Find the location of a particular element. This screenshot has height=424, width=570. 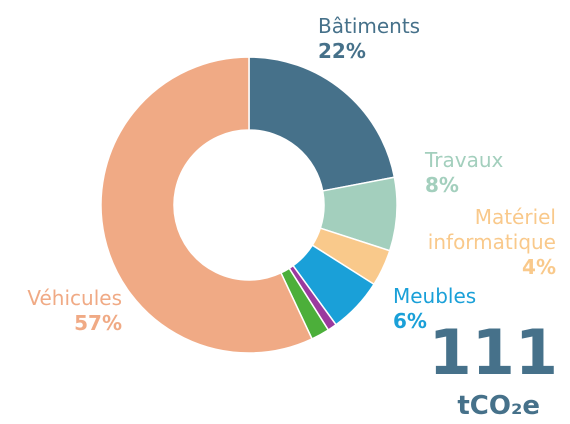

total: 111 is located at coordinates (493, 352).